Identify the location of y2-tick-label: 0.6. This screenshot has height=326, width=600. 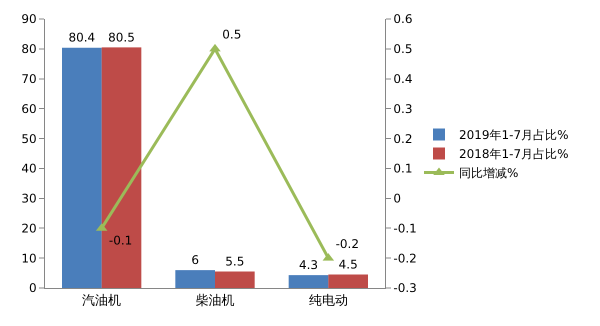
(402, 19).